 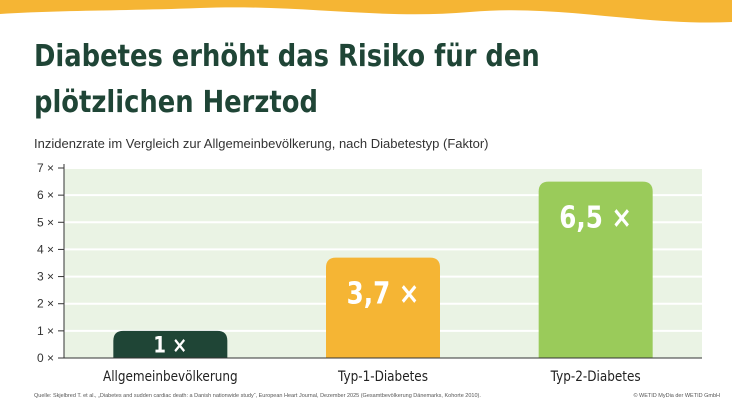 What do you see at coordinates (366, 11) in the screenshot?
I see `decorative-wave` at bounding box center [366, 11].